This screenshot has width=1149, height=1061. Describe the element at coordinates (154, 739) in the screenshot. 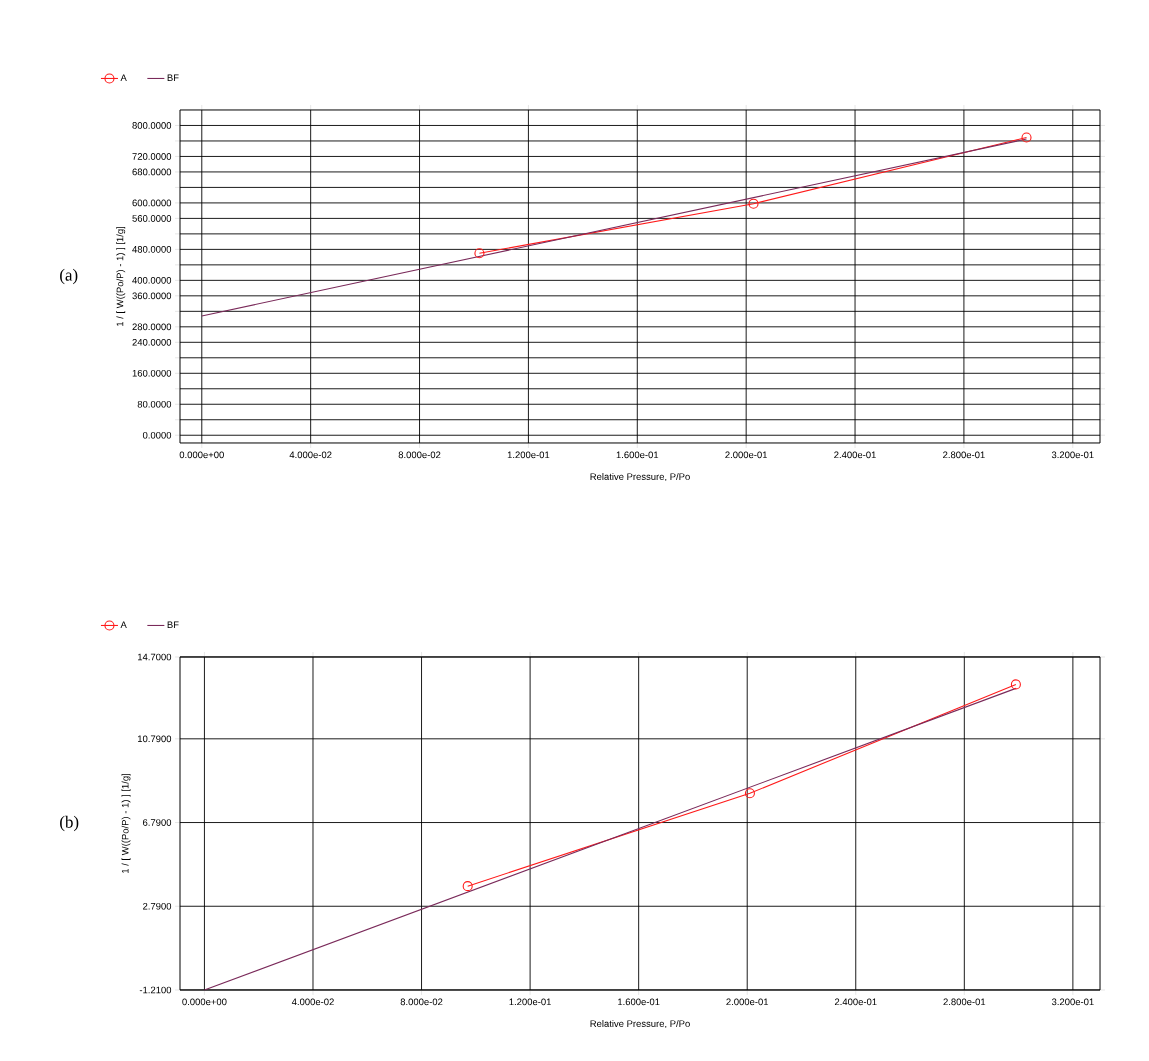

I see `y-tick-label: 10.7900` at that location.